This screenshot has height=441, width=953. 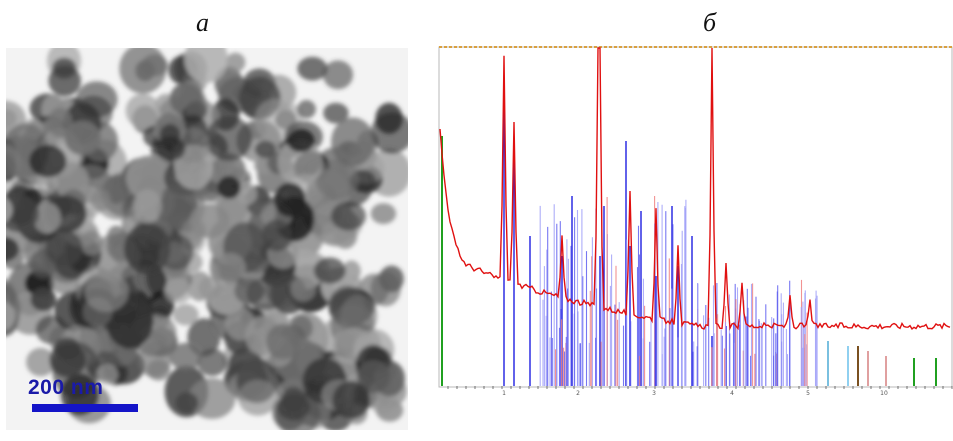 What do you see at coordinates (85, 408) in the screenshot?
I see `scale-bar` at bounding box center [85, 408].